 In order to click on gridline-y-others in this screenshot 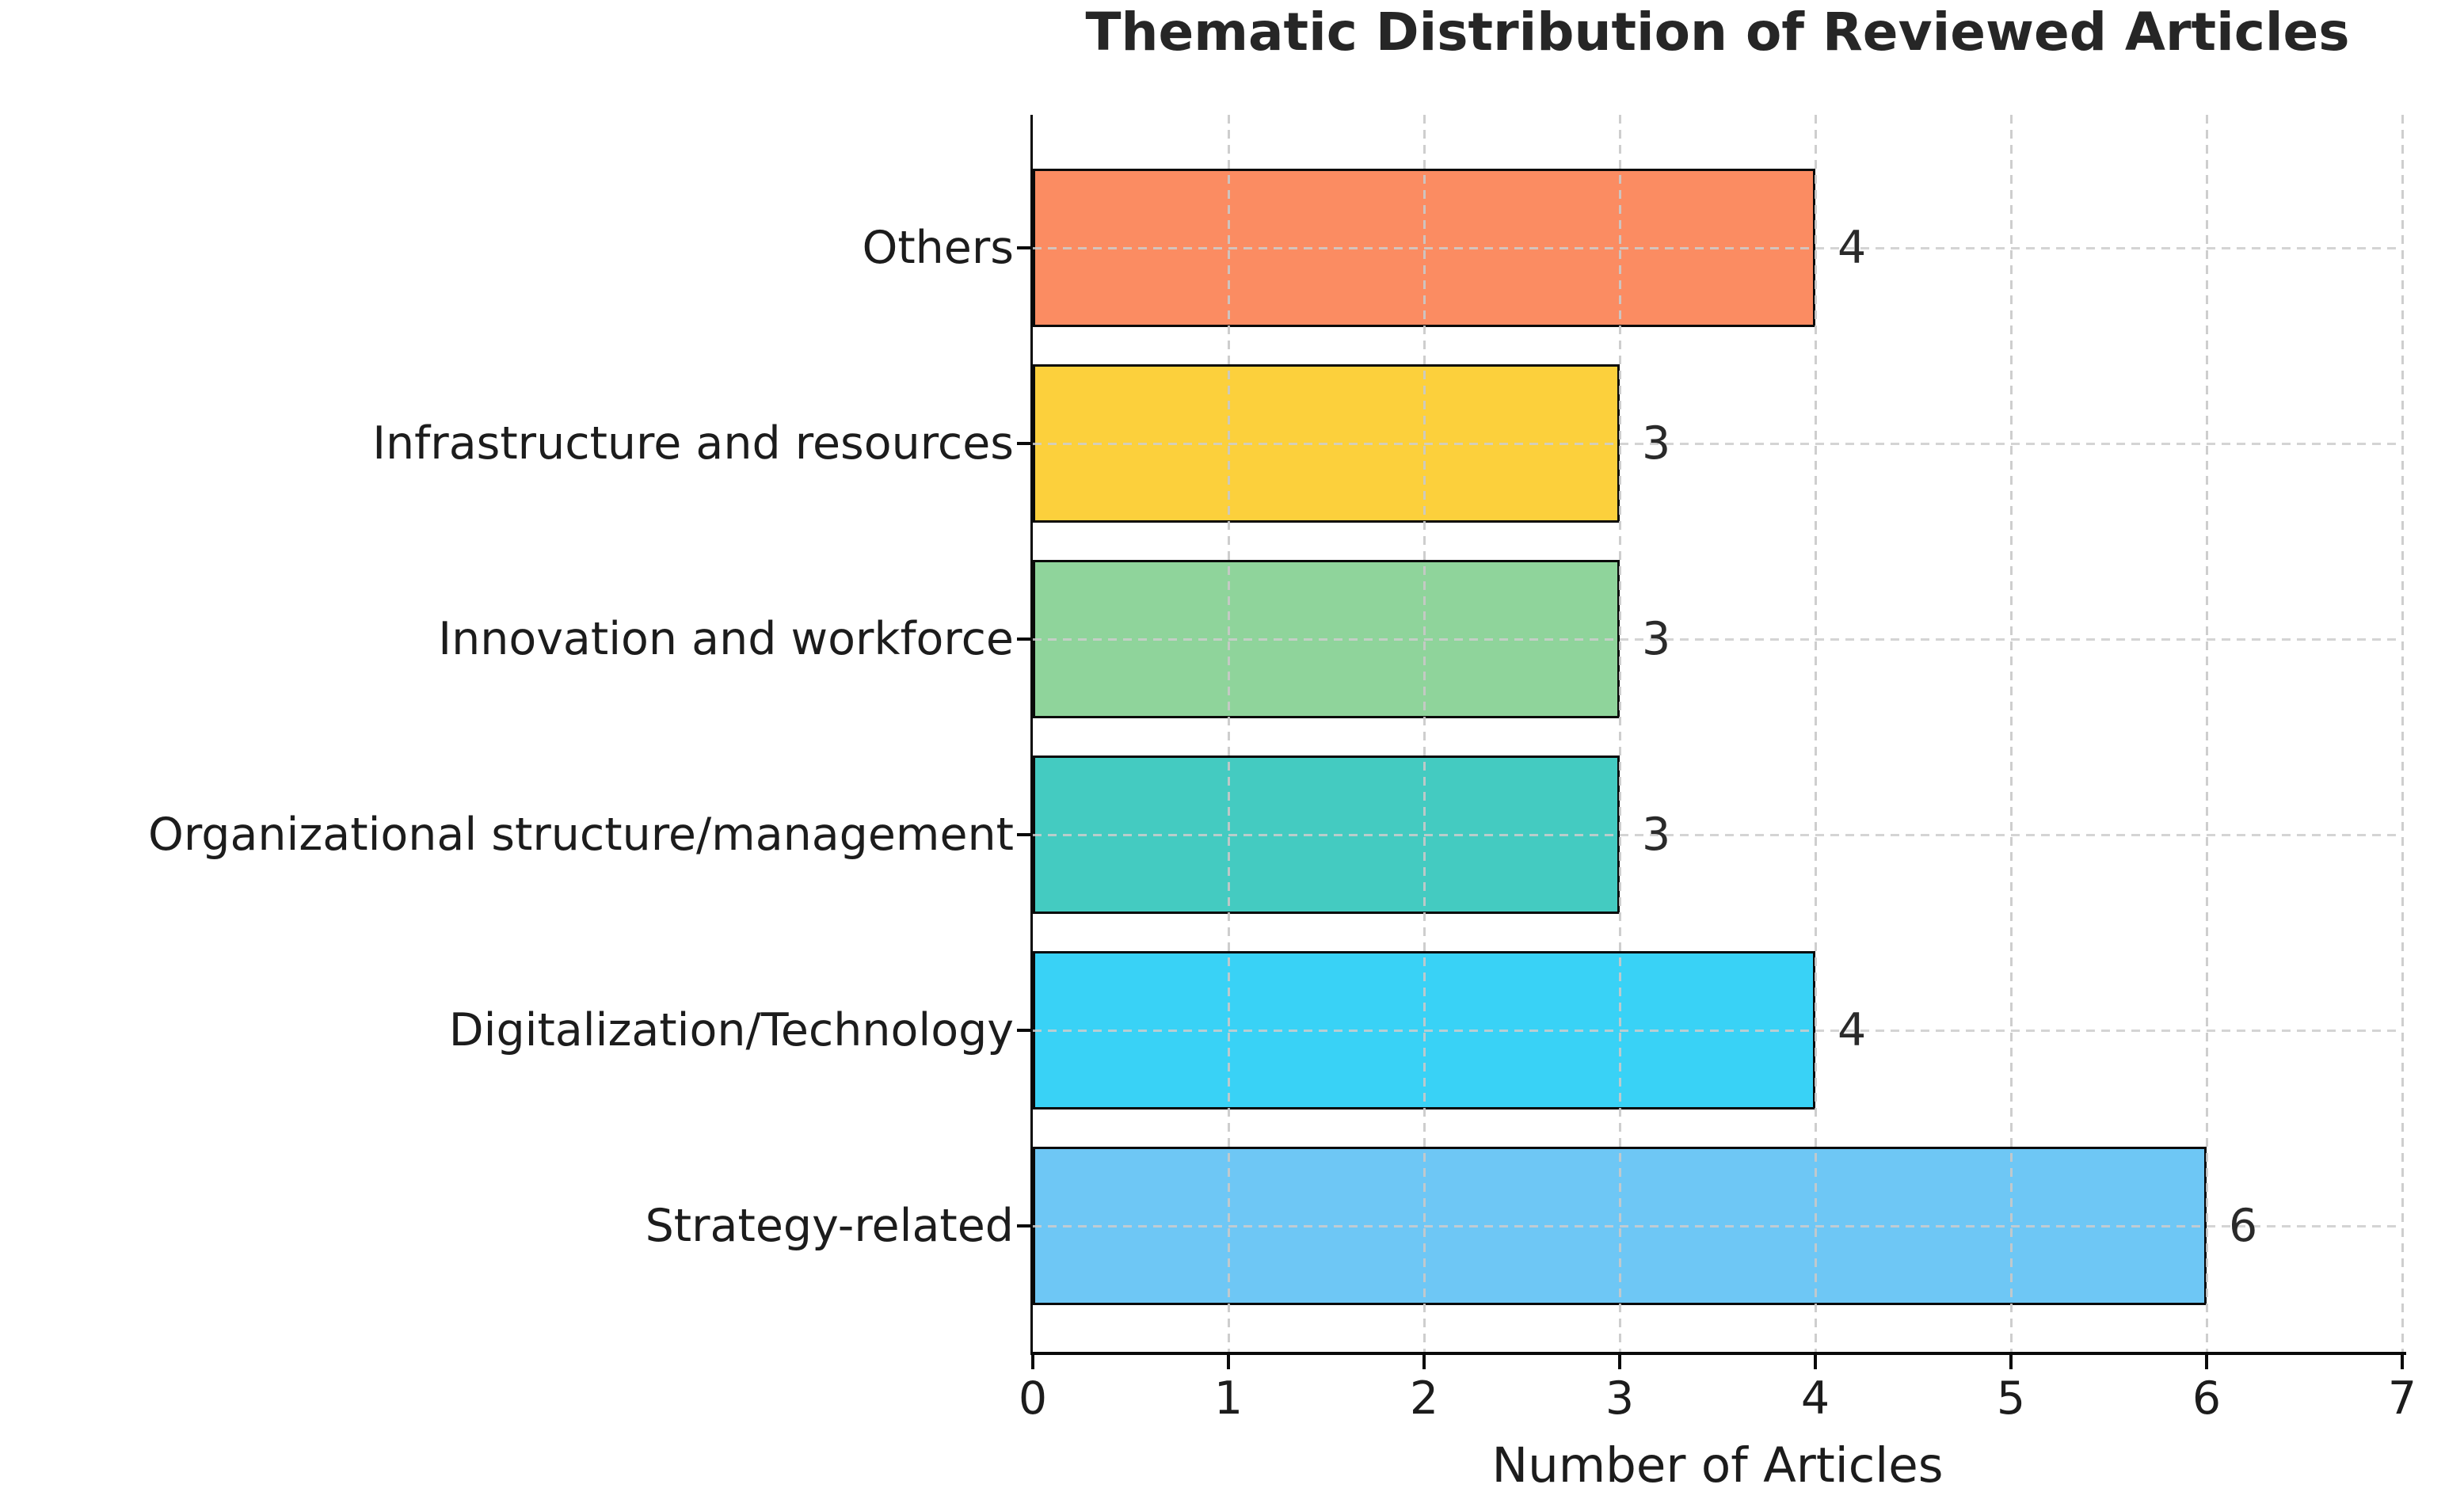, I will do `click(1717, 248)`.